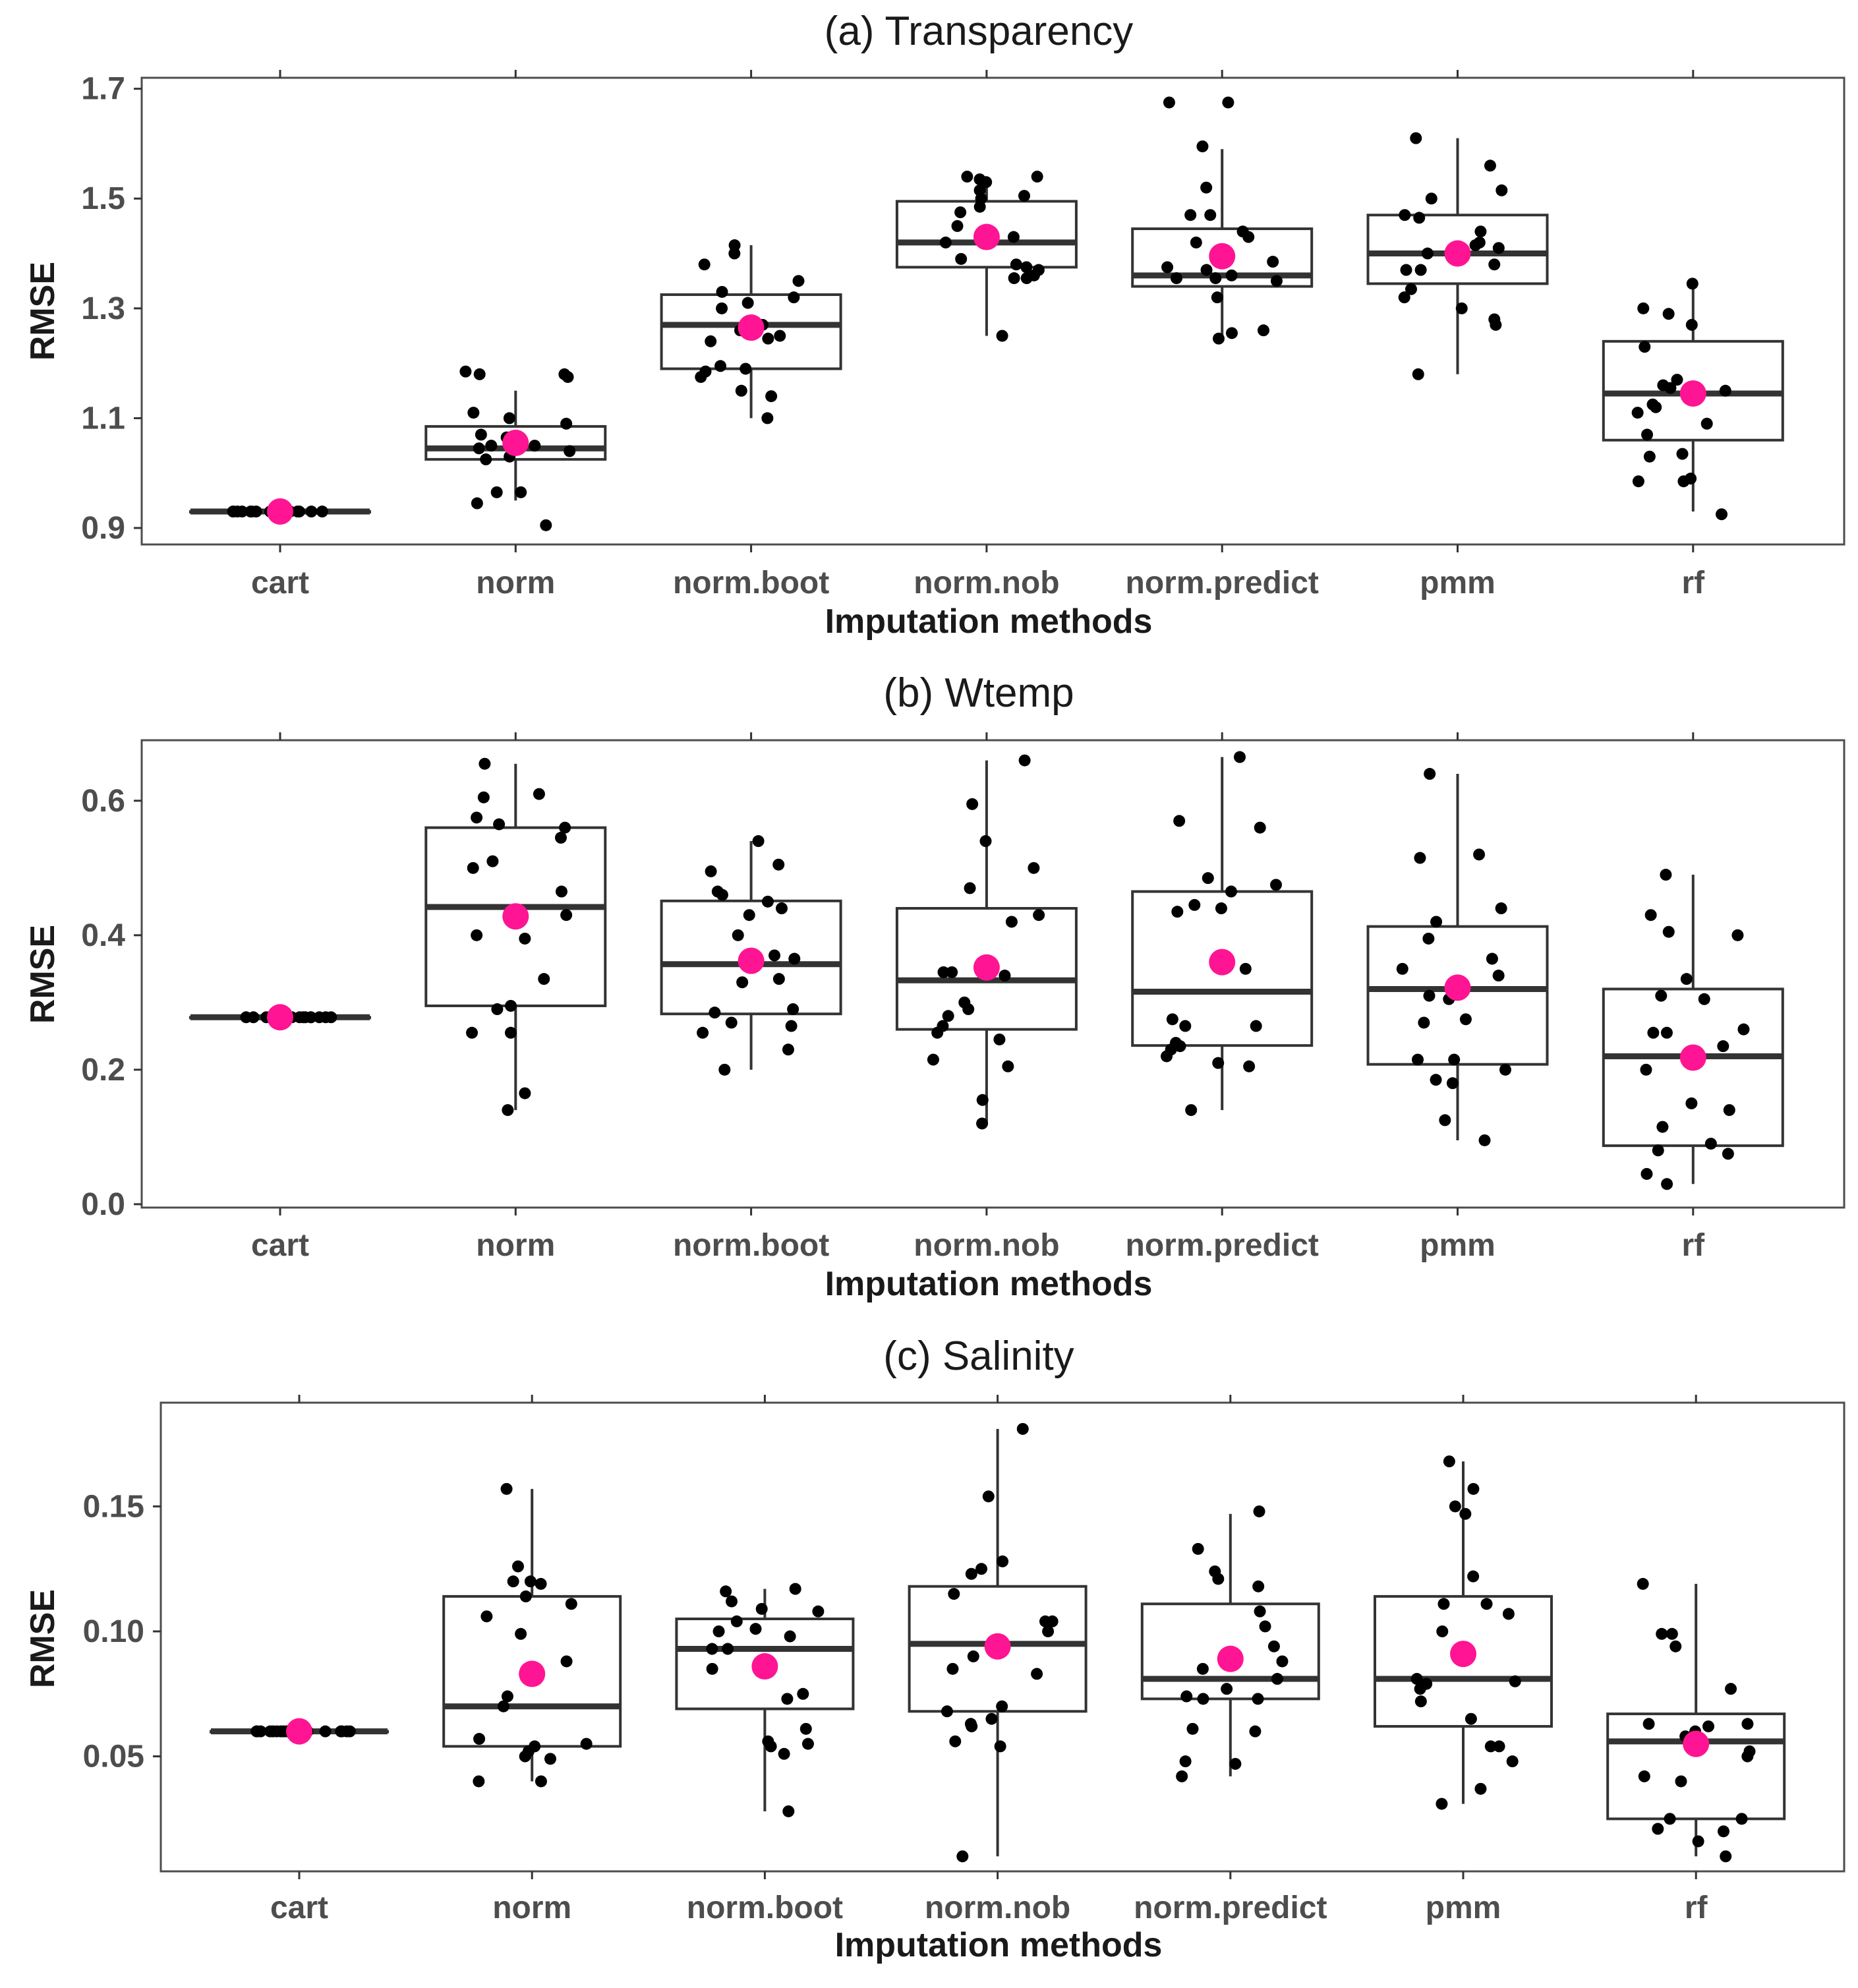 The image size is (1858, 1988). What do you see at coordinates (978, 693) in the screenshot?
I see `panel-title: (b) Wtemp` at bounding box center [978, 693].